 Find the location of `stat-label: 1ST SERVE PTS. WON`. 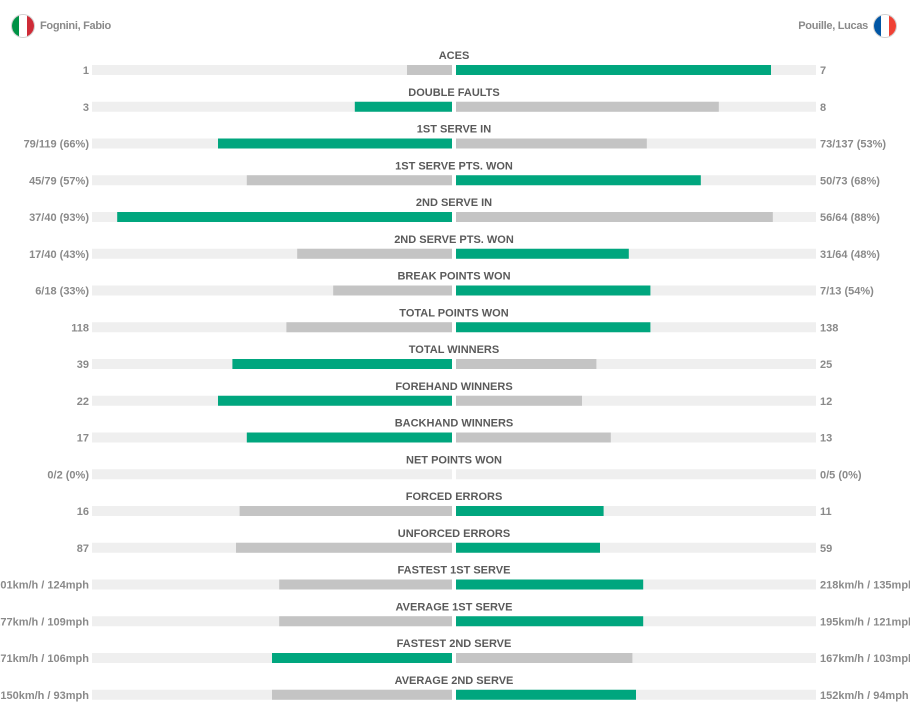

stat-label: 1ST SERVE PTS. WON is located at coordinates (454, 166).